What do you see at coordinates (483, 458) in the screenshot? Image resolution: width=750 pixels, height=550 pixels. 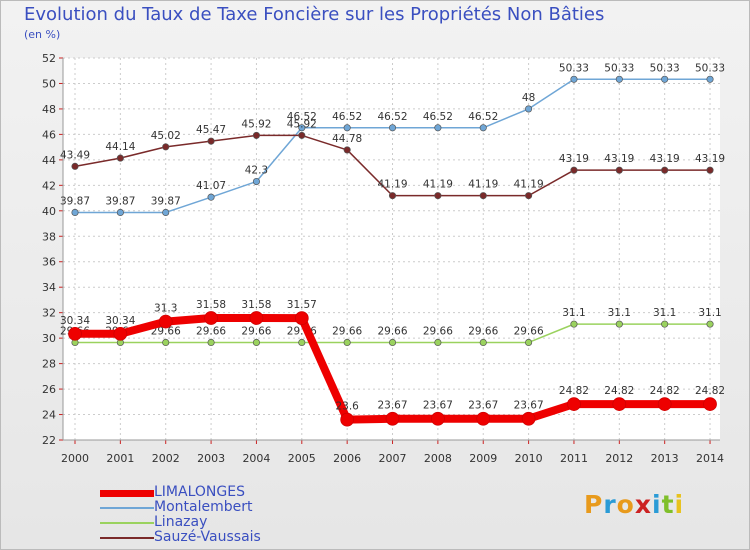 I see `x-tick-label: 2009` at bounding box center [483, 458].